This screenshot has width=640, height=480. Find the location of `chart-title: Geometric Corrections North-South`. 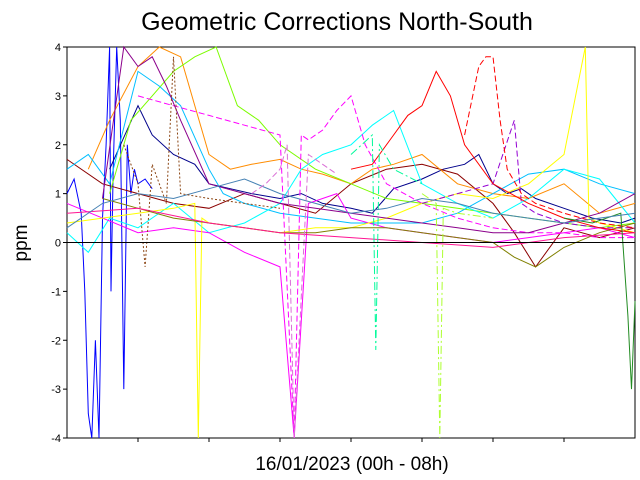

chart-title: Geometric Corrections North-South is located at coordinates (337, 22).